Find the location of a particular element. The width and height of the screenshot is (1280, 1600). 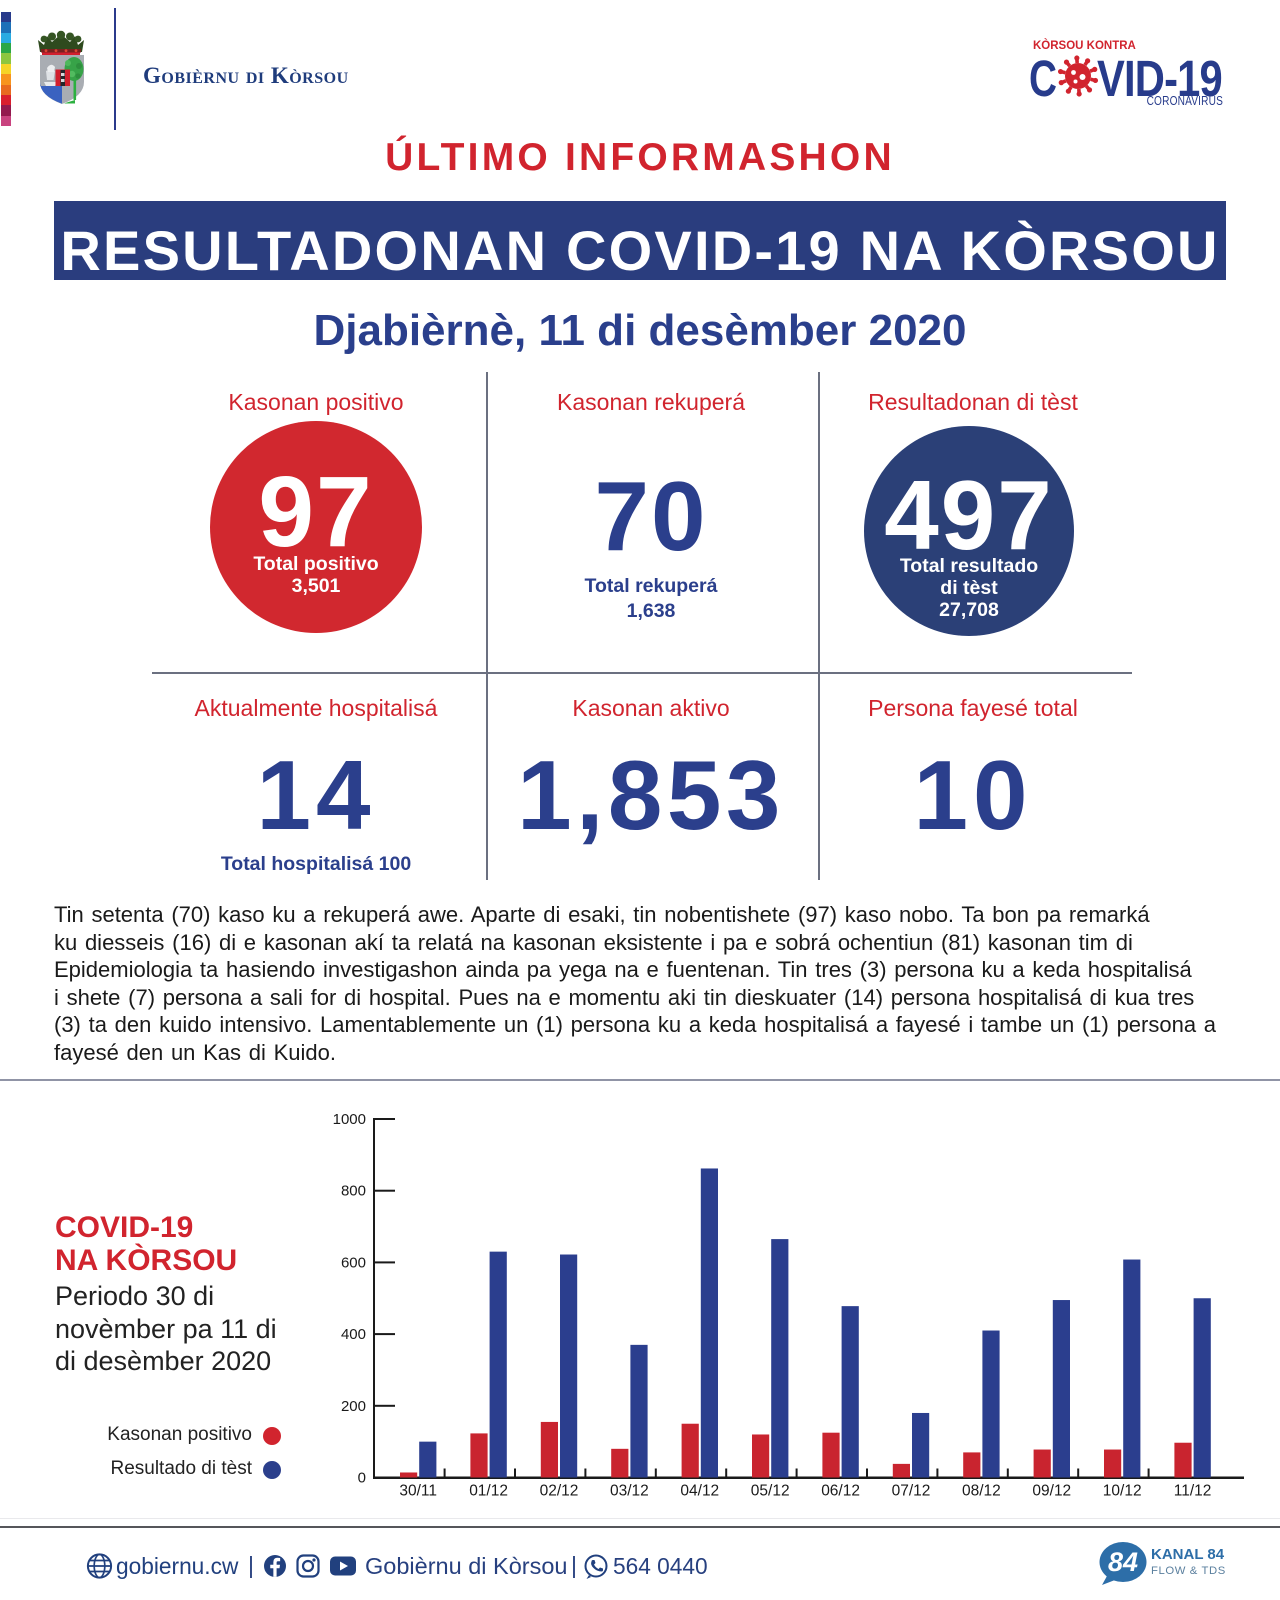

svg-text: 01/12 is located at coordinates (488, 1491).